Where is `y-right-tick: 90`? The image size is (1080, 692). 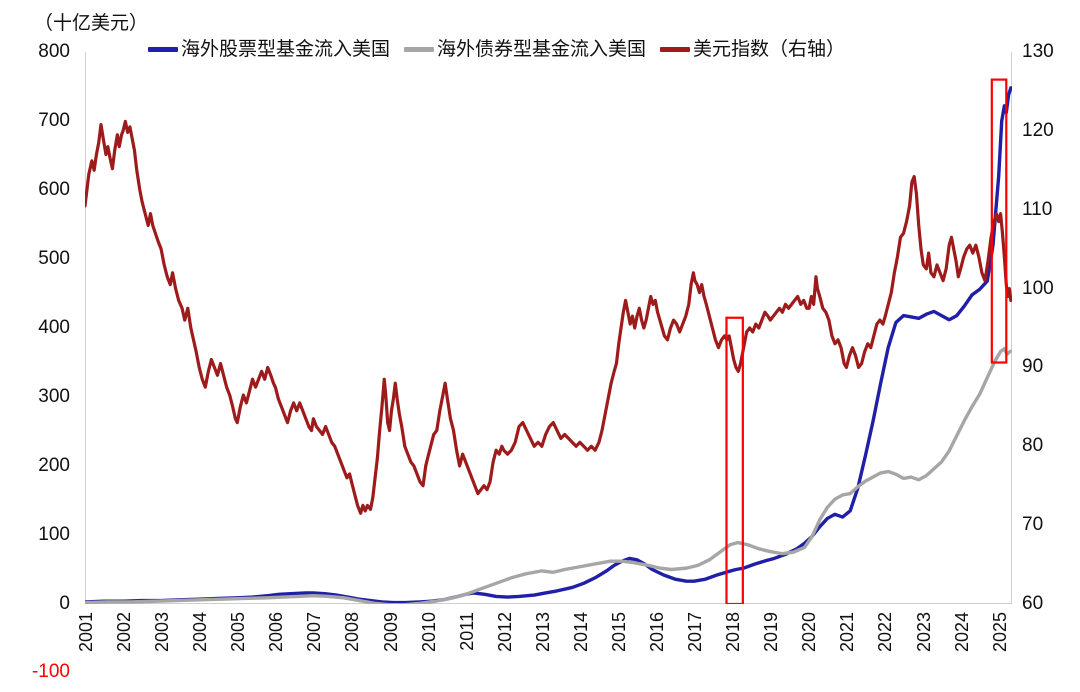
y-right-tick: 90 is located at coordinates (1033, 367).